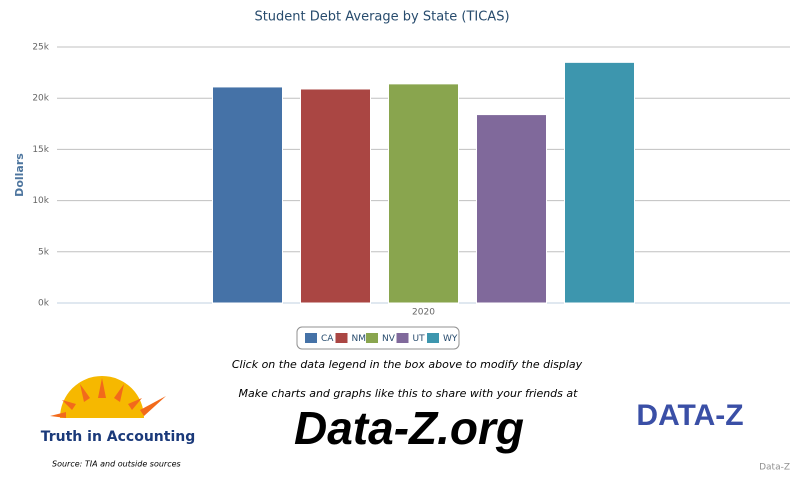 The image size is (800, 479). Describe the element at coordinates (116, 464) in the screenshot. I see `source: Source: TIA and outside sources` at that location.